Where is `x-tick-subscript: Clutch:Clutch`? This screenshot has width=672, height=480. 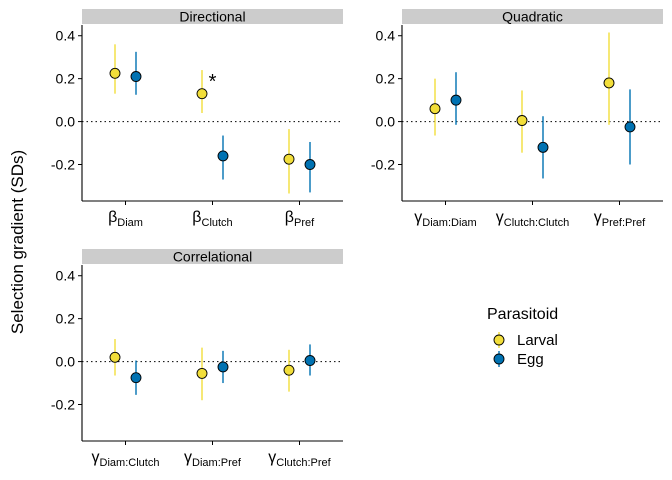 x-tick-subscript: Clutch:Clutch is located at coordinates (536, 223).